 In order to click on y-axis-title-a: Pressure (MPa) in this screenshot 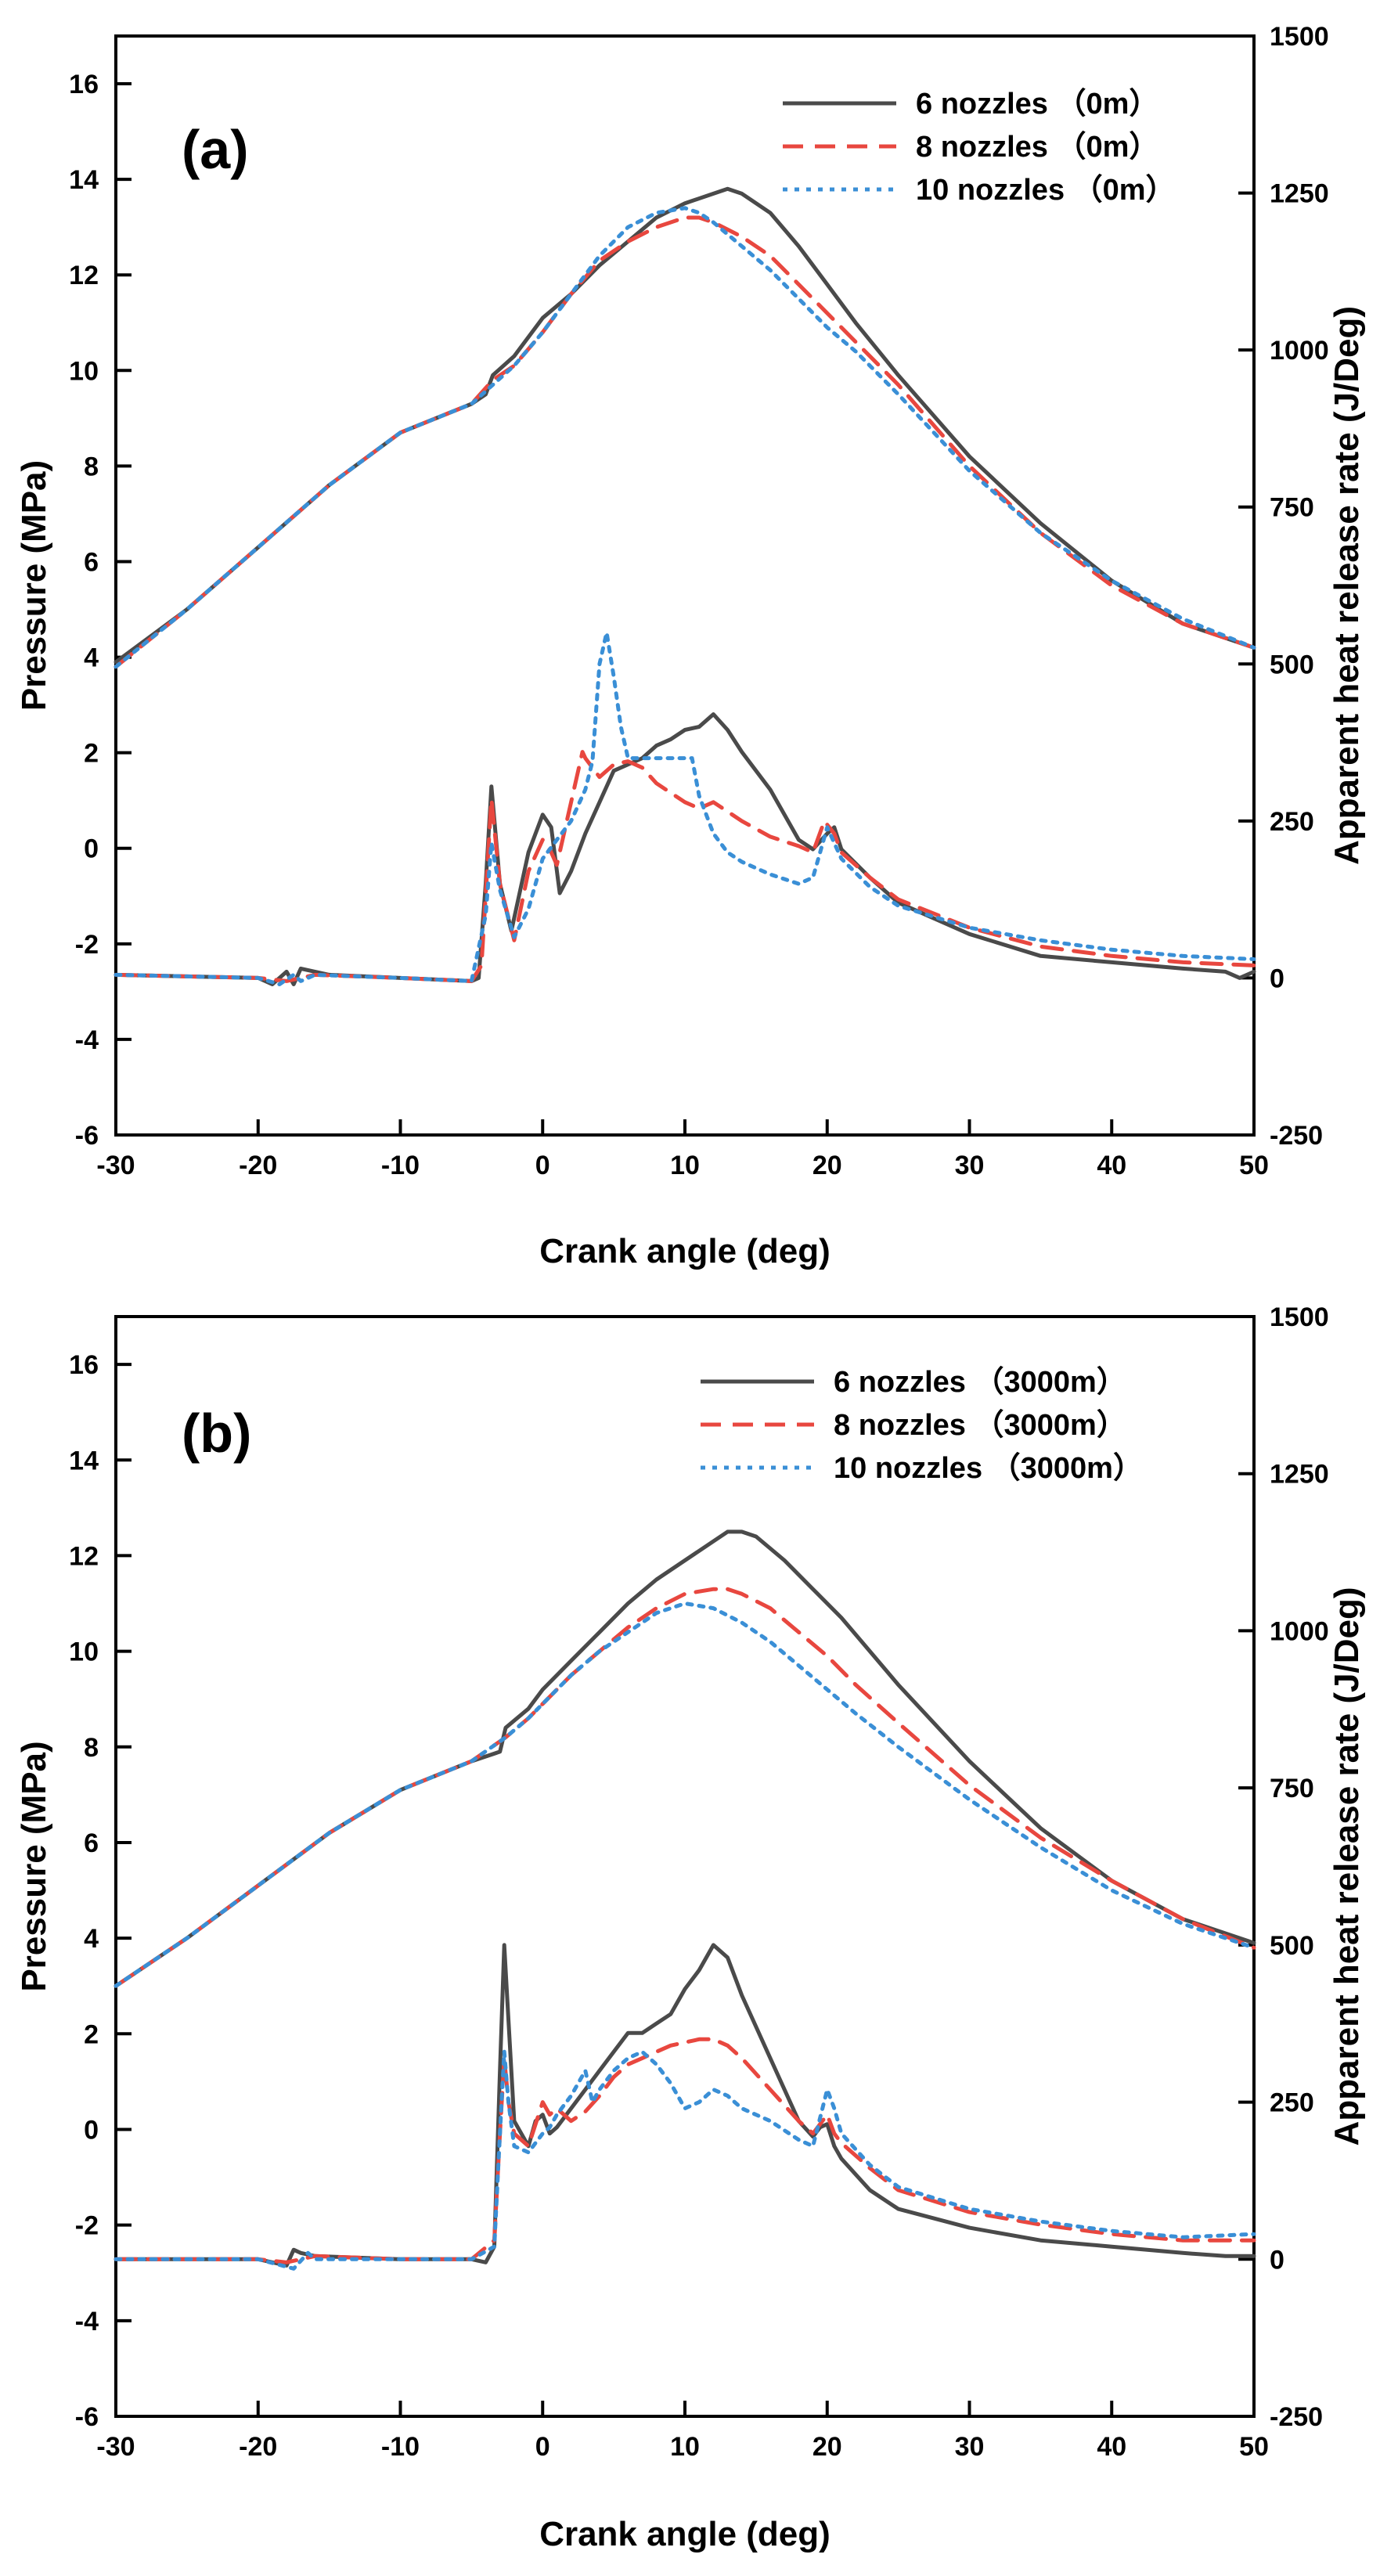, I will do `click(34, 585)`.